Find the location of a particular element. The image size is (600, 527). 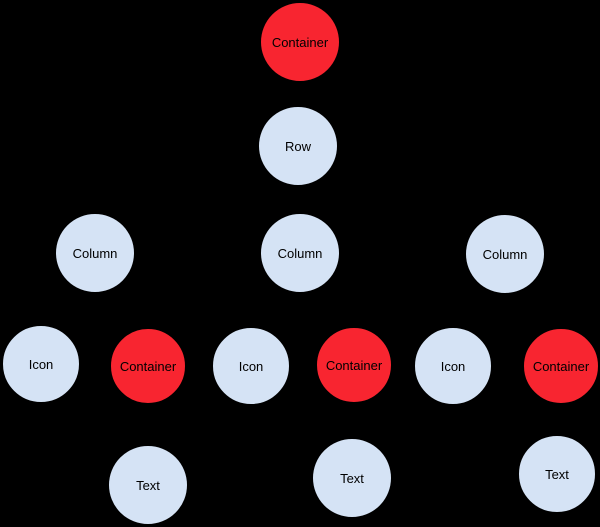

row-node: Row is located at coordinates (298, 146).